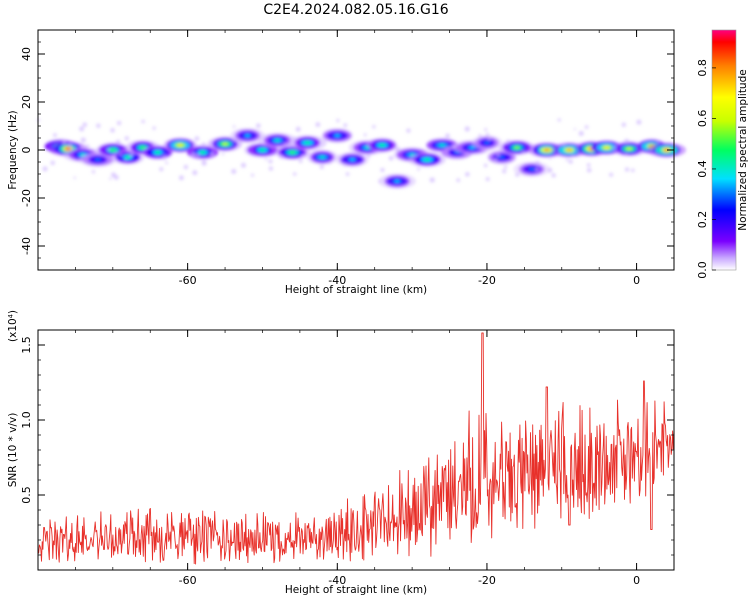 The height and width of the screenshot is (600, 750). Describe the element at coordinates (702, 270) in the screenshot. I see `colorbar-tick-label: 0.0` at that location.